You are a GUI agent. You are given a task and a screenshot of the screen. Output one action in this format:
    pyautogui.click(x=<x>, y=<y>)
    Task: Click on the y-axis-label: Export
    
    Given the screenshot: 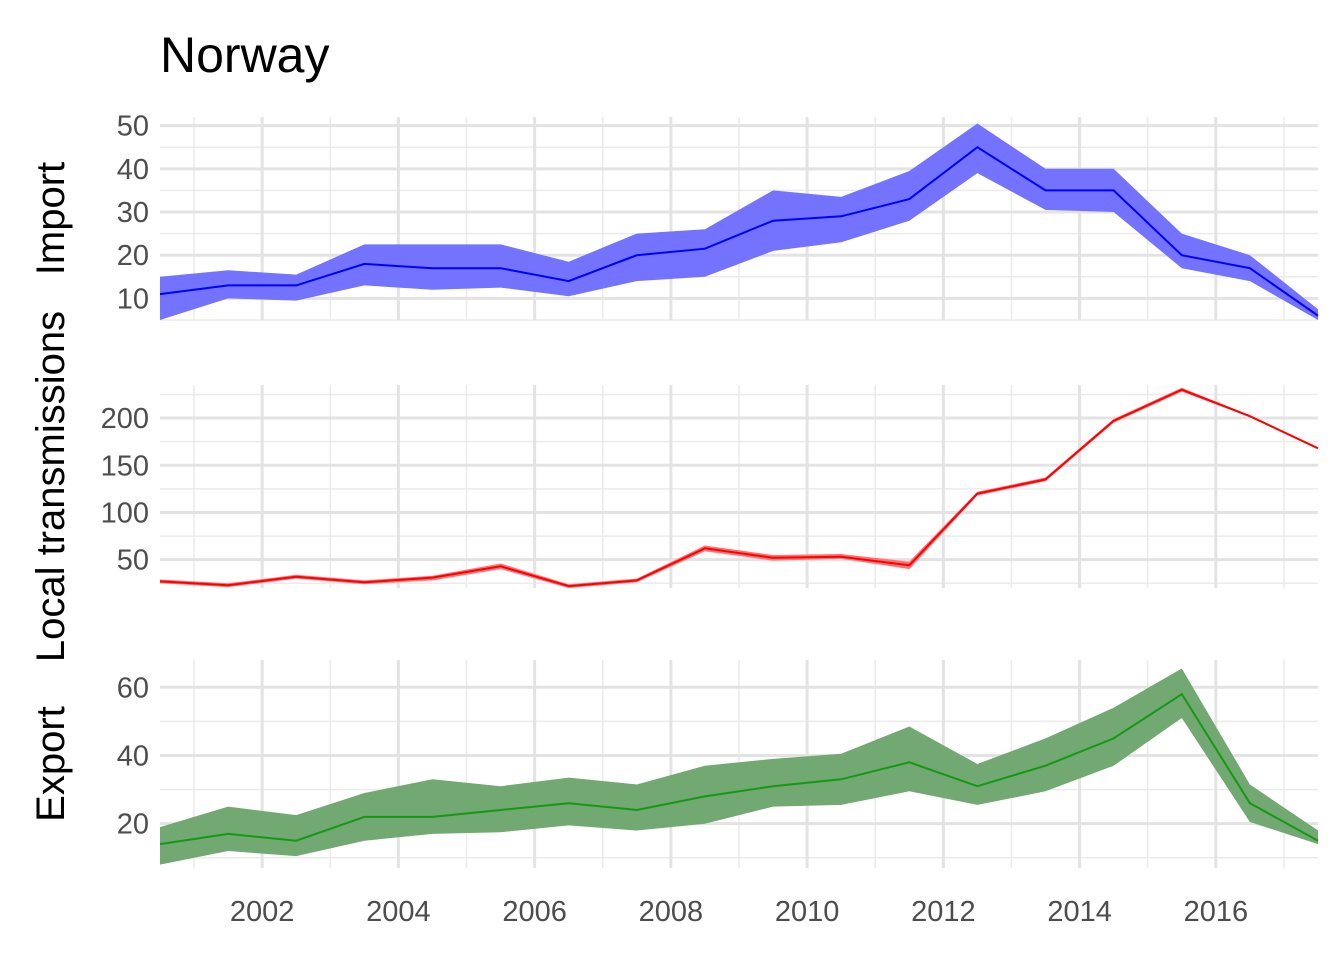 What is the action you would take?
    pyautogui.click(x=51, y=764)
    